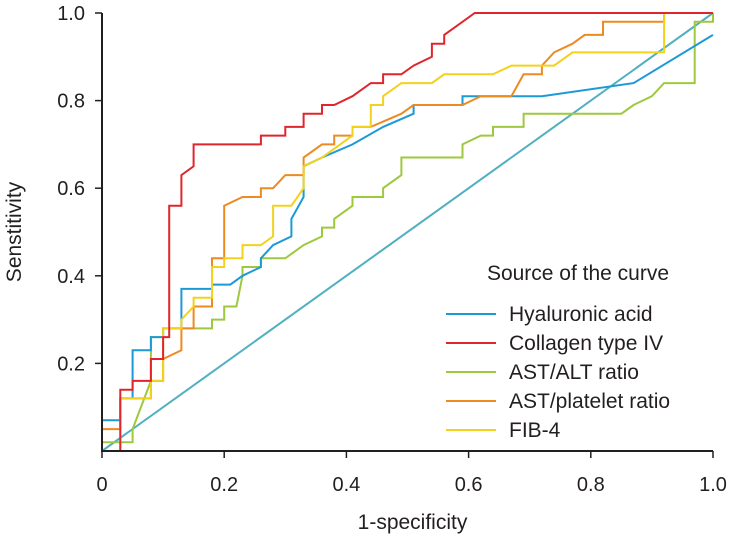 This screenshot has width=735, height=539. I want to click on x-tick-label: 0.8, so click(591, 485).